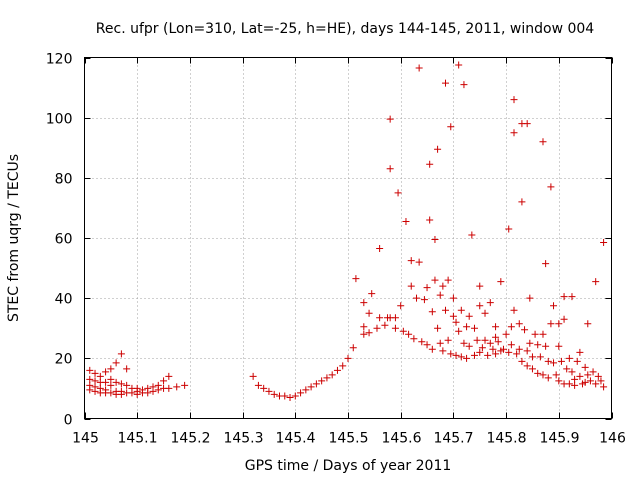 The height and width of the screenshot is (480, 640). Describe the element at coordinates (59, 60) in the screenshot. I see `y-tick-label: 120` at that location.